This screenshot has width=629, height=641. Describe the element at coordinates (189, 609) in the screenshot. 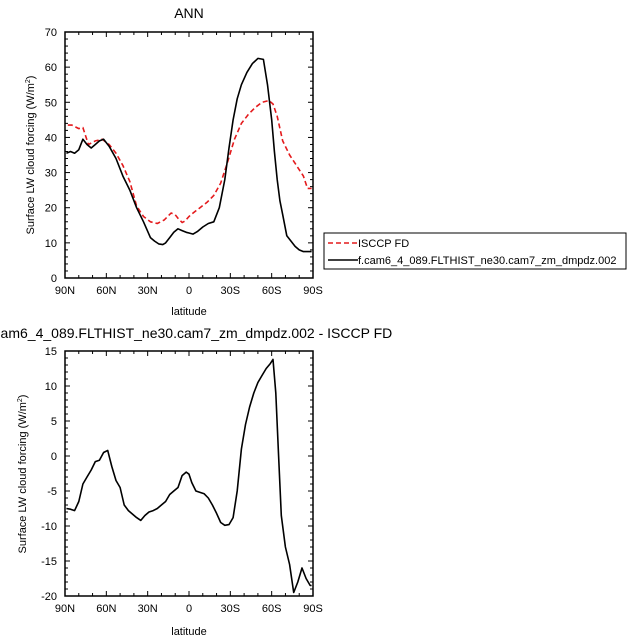

I see `bottom-x-tick-label: 0` at that location.